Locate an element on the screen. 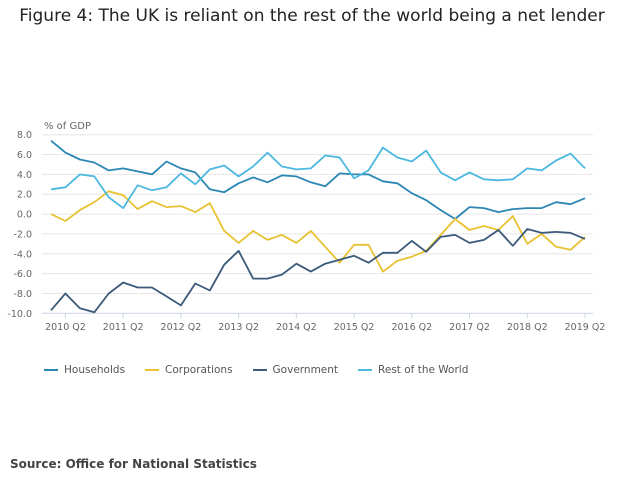  y-tick-label: 6.0 is located at coordinates (24, 155).